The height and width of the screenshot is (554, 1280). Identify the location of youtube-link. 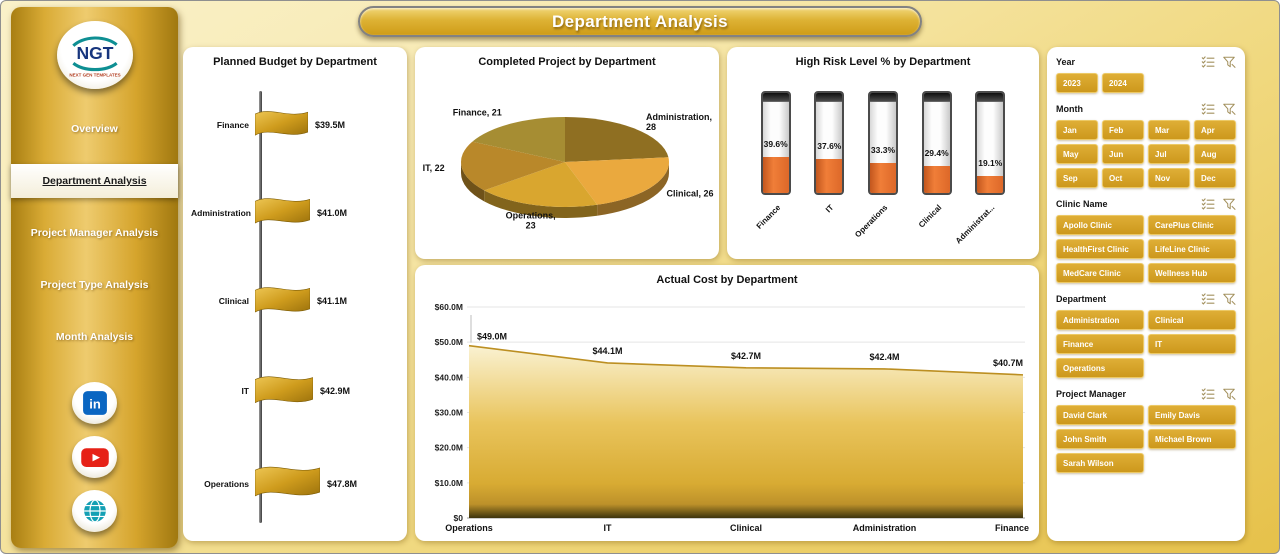
(94, 457).